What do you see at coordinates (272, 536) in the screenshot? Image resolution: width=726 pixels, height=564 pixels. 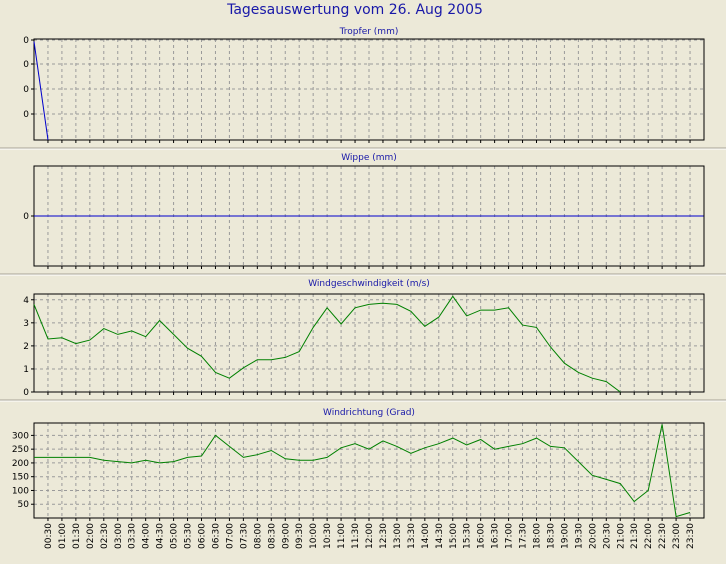 I see `x-tick-label: 08:30` at bounding box center [272, 536].